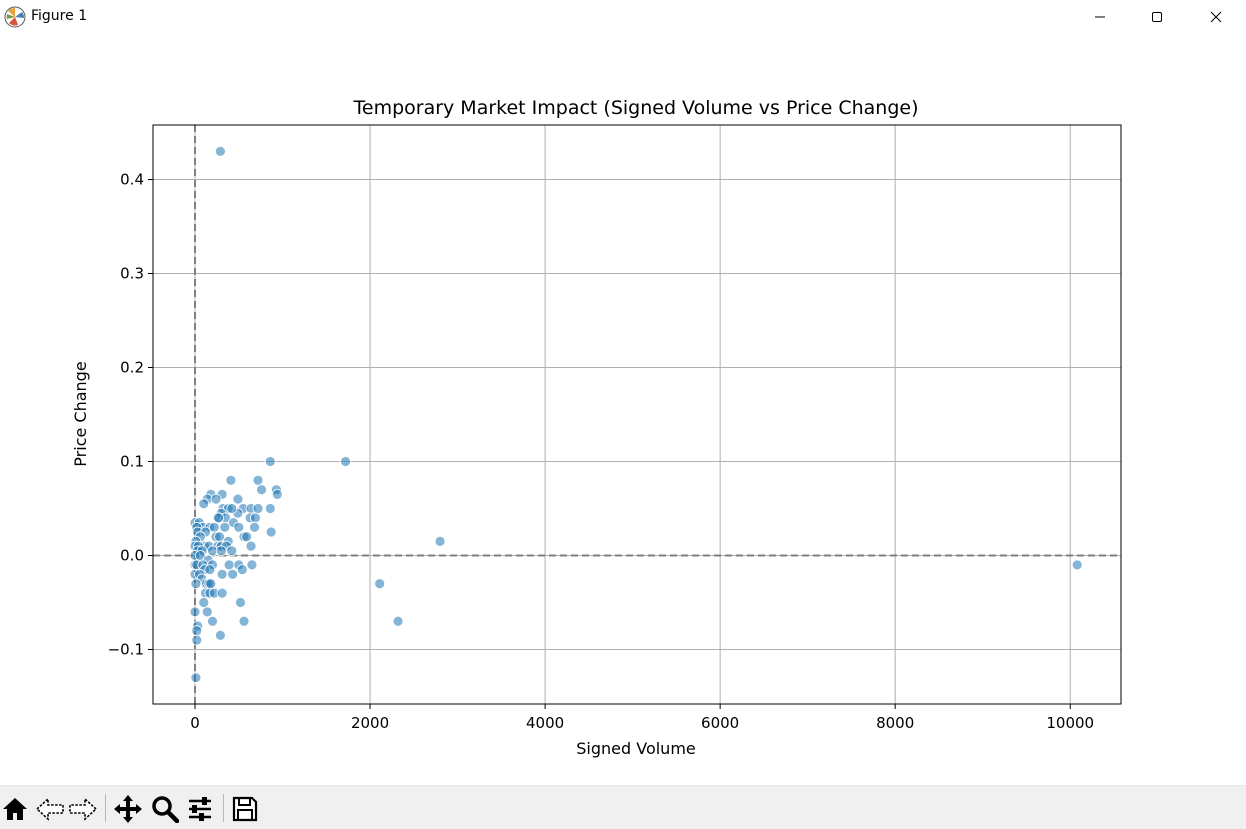 Image resolution: width=1246 pixels, height=829 pixels. What do you see at coordinates (623, 807) in the screenshot?
I see `navigation-toolbar` at bounding box center [623, 807].